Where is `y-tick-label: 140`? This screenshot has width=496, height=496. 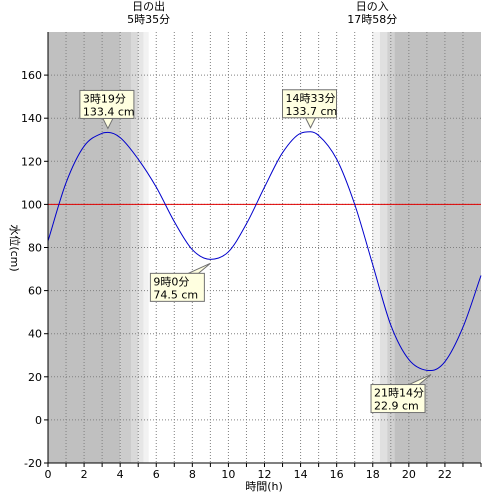 y-tick-label: 140 is located at coordinates (31, 118).